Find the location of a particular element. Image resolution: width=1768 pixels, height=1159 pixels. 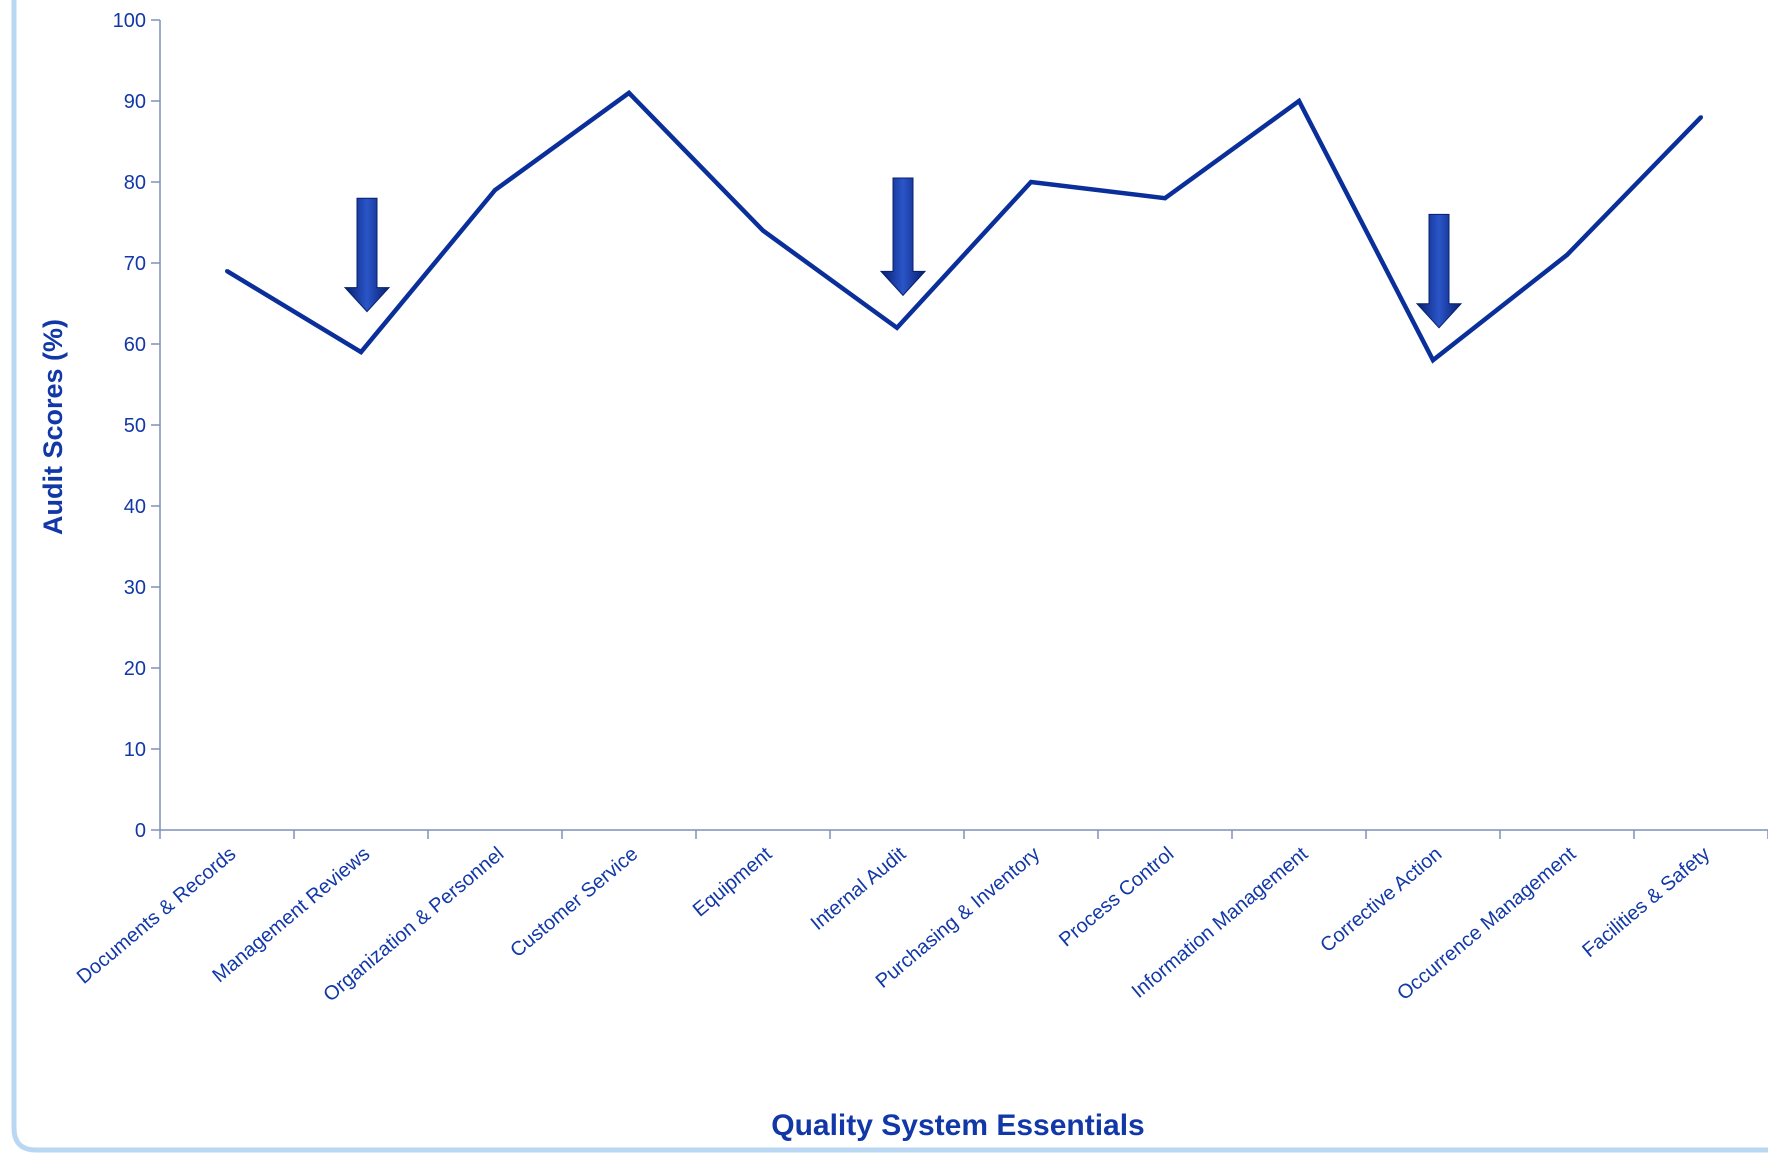

y-tick-label: 30 is located at coordinates (135, 588).